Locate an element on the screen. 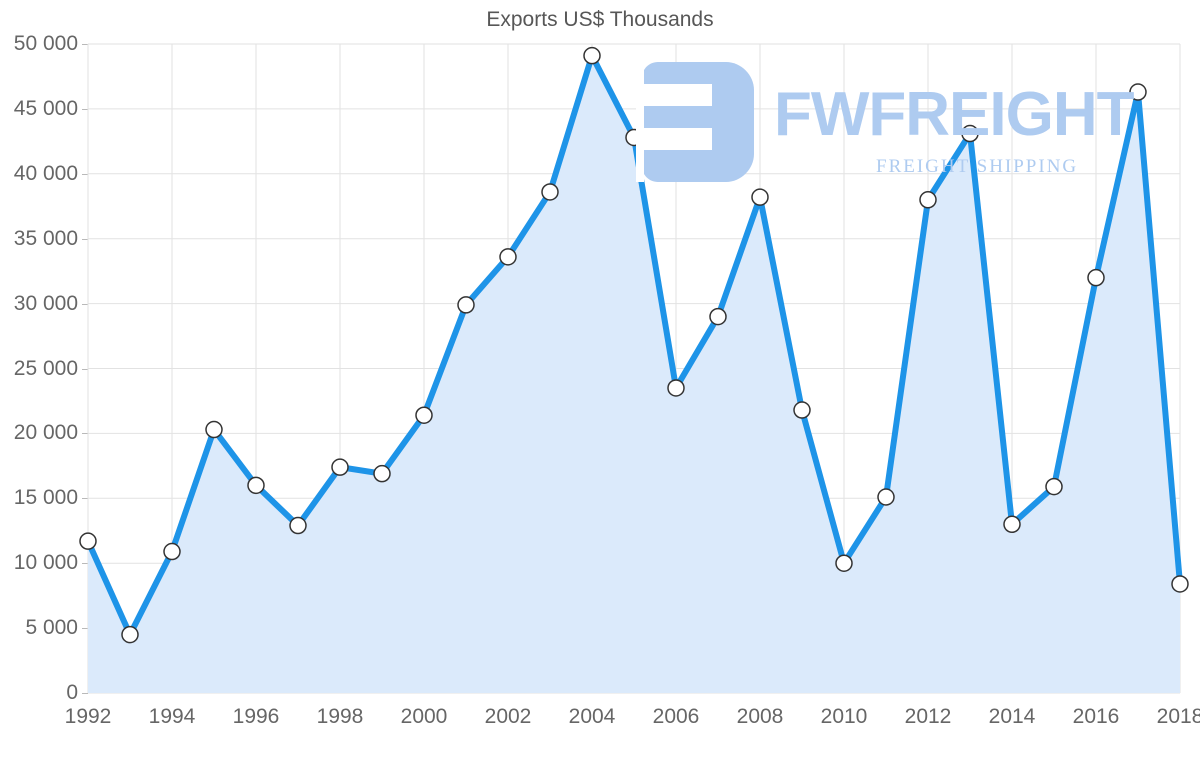 The width and height of the screenshot is (1200, 763). chart-title: Exports US$ Thousands is located at coordinates (600, 19).